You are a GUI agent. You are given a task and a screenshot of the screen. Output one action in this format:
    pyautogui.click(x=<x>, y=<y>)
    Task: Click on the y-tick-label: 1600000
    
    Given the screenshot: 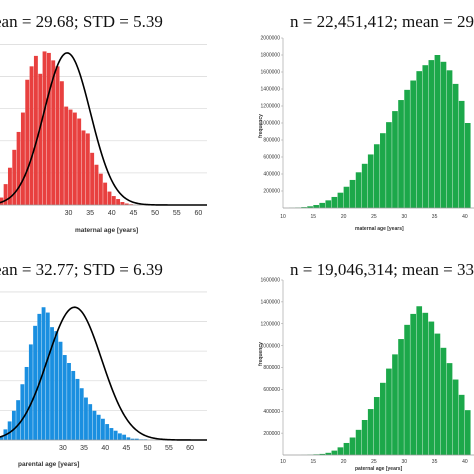 What is the action you would take?
    pyautogui.click(x=271, y=73)
    